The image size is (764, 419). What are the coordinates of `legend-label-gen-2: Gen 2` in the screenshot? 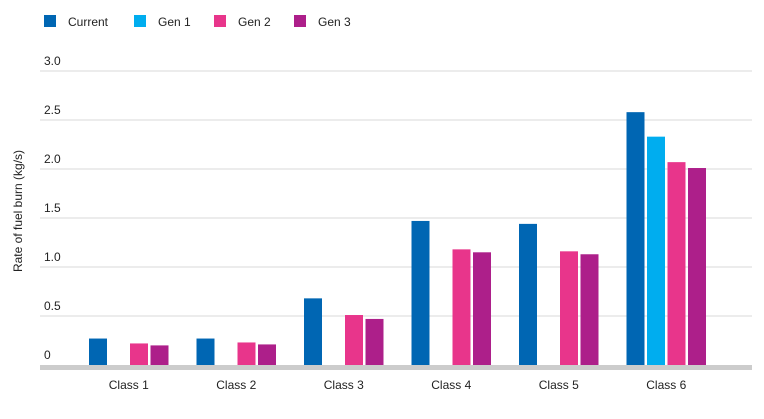 It's located at (254, 22).